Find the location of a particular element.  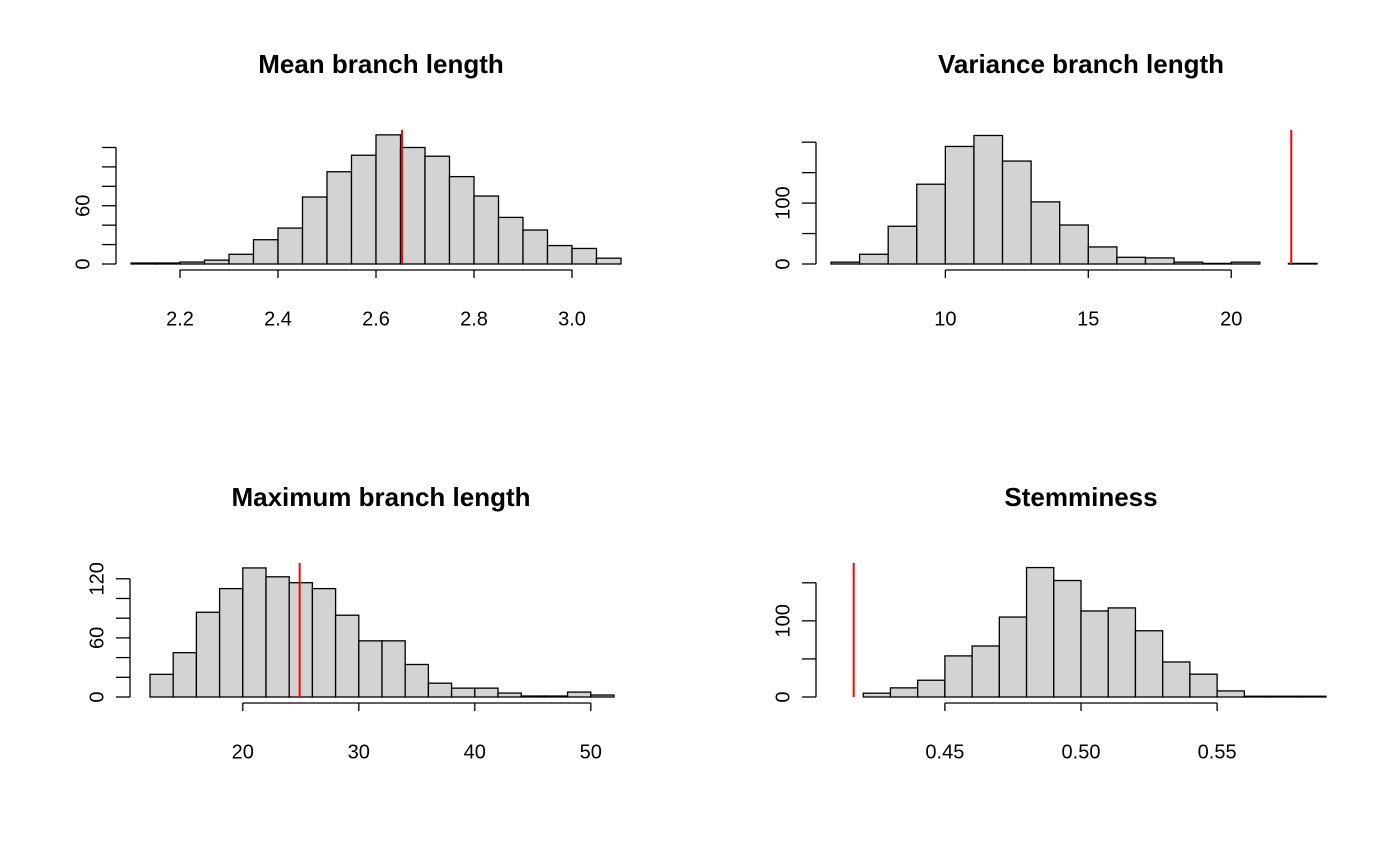

x-tick-label: 15 is located at coordinates (1088, 319).